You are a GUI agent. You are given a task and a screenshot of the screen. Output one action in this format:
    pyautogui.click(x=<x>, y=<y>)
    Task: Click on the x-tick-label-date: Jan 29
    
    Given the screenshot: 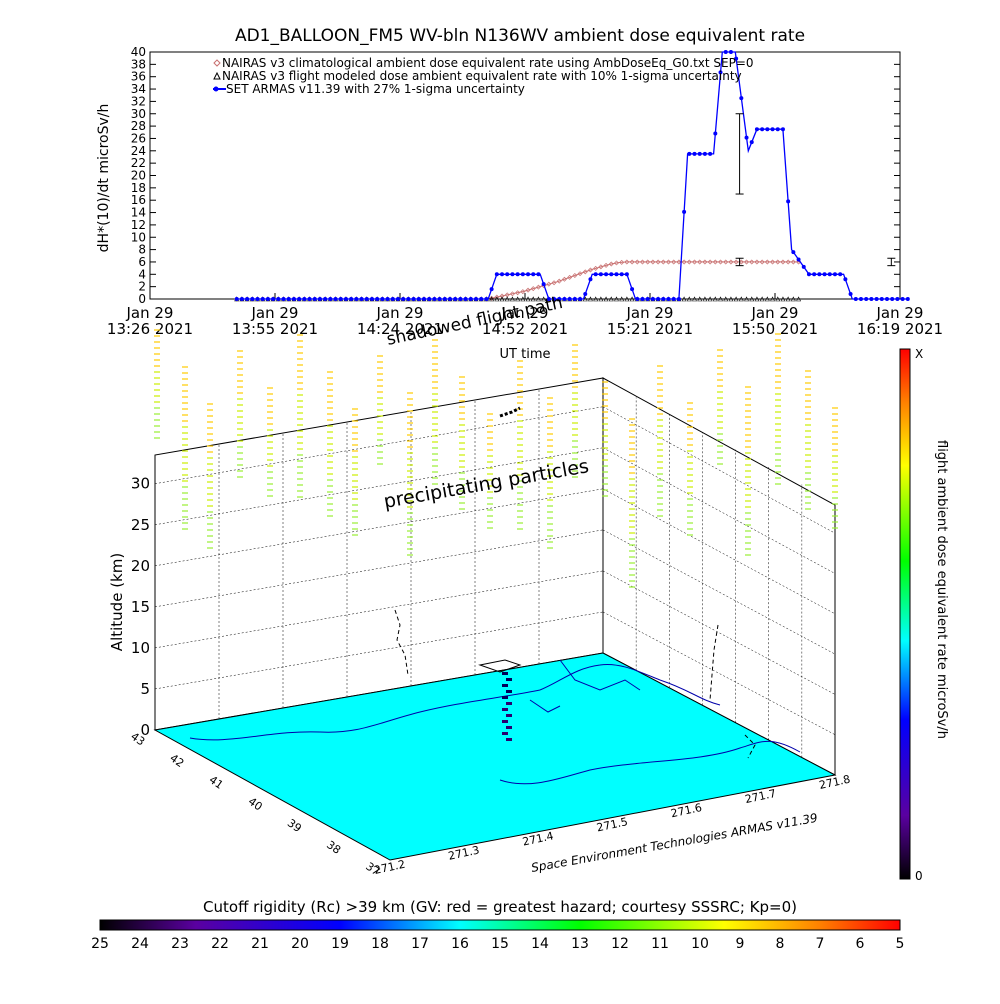 What is the action you would take?
    pyautogui.click(x=275, y=313)
    